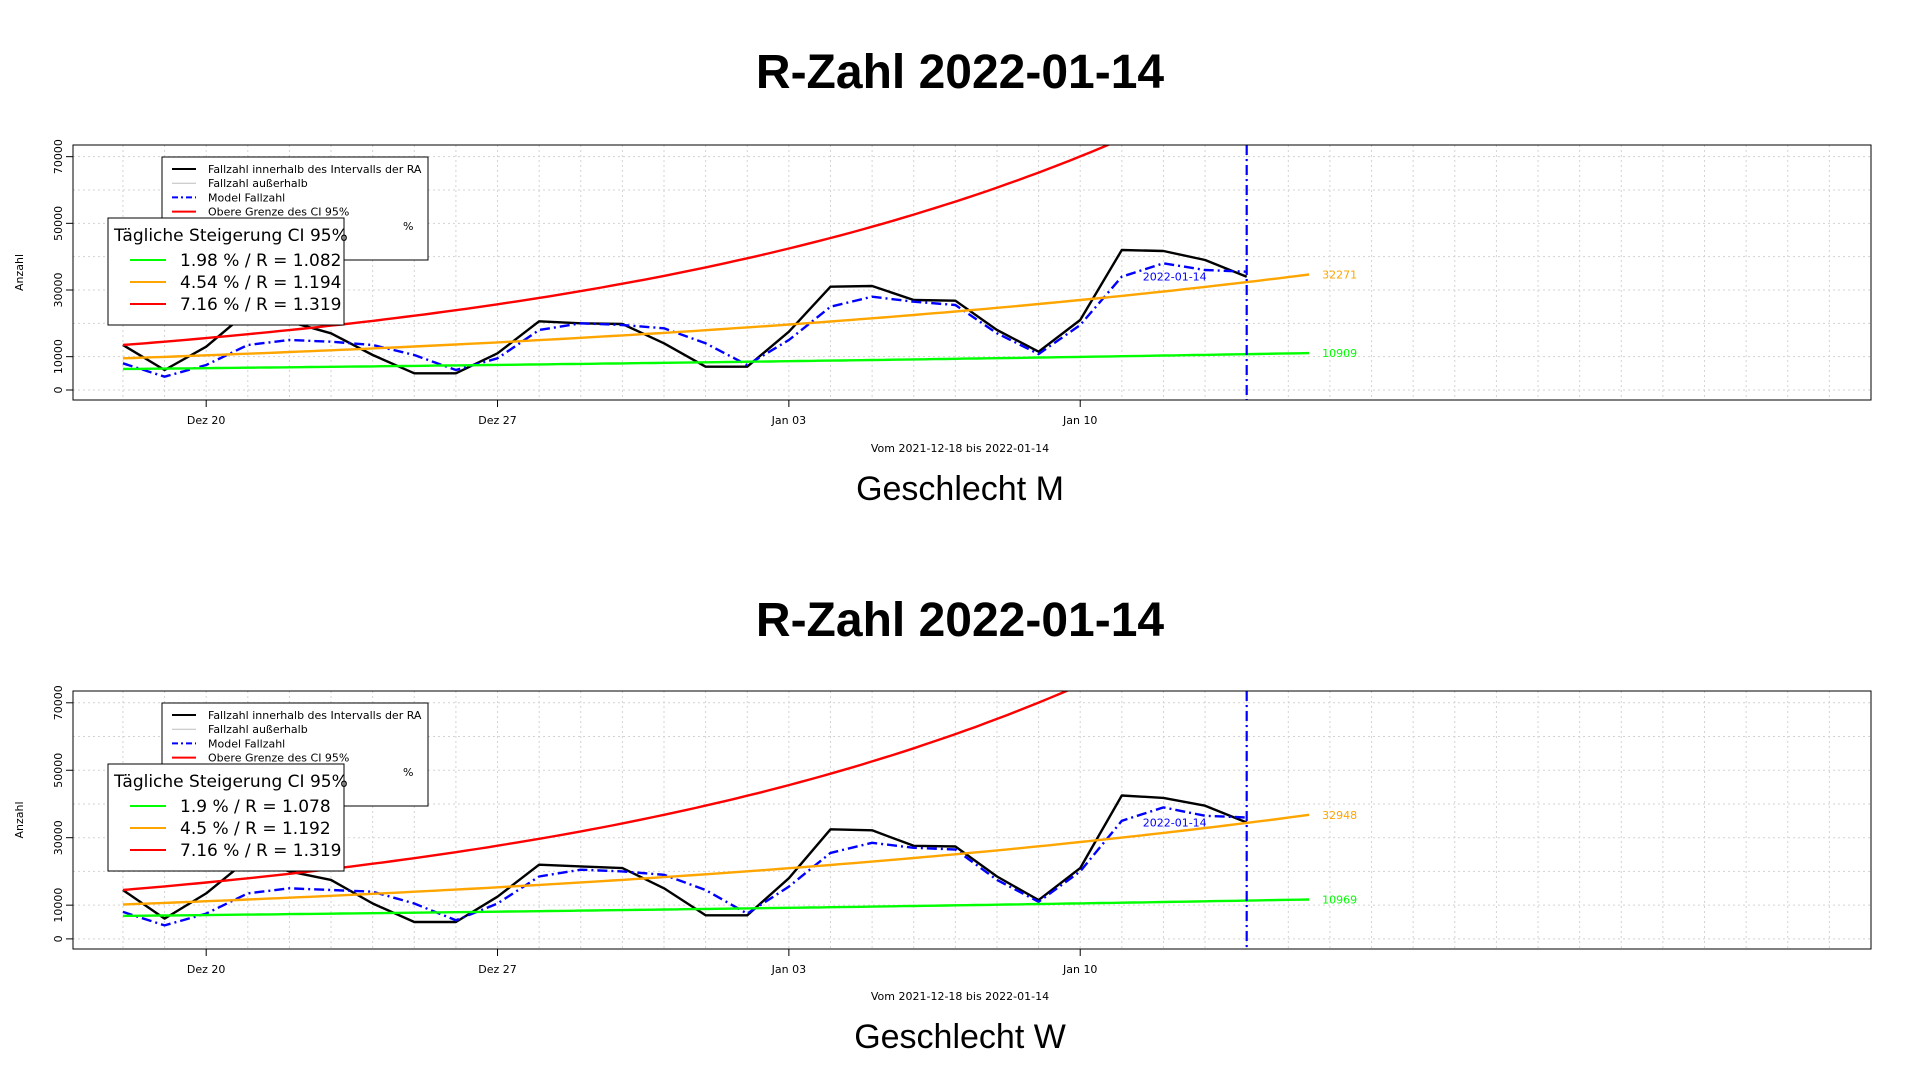  I want to click on series-end-label: 10909, so click(1339, 353).